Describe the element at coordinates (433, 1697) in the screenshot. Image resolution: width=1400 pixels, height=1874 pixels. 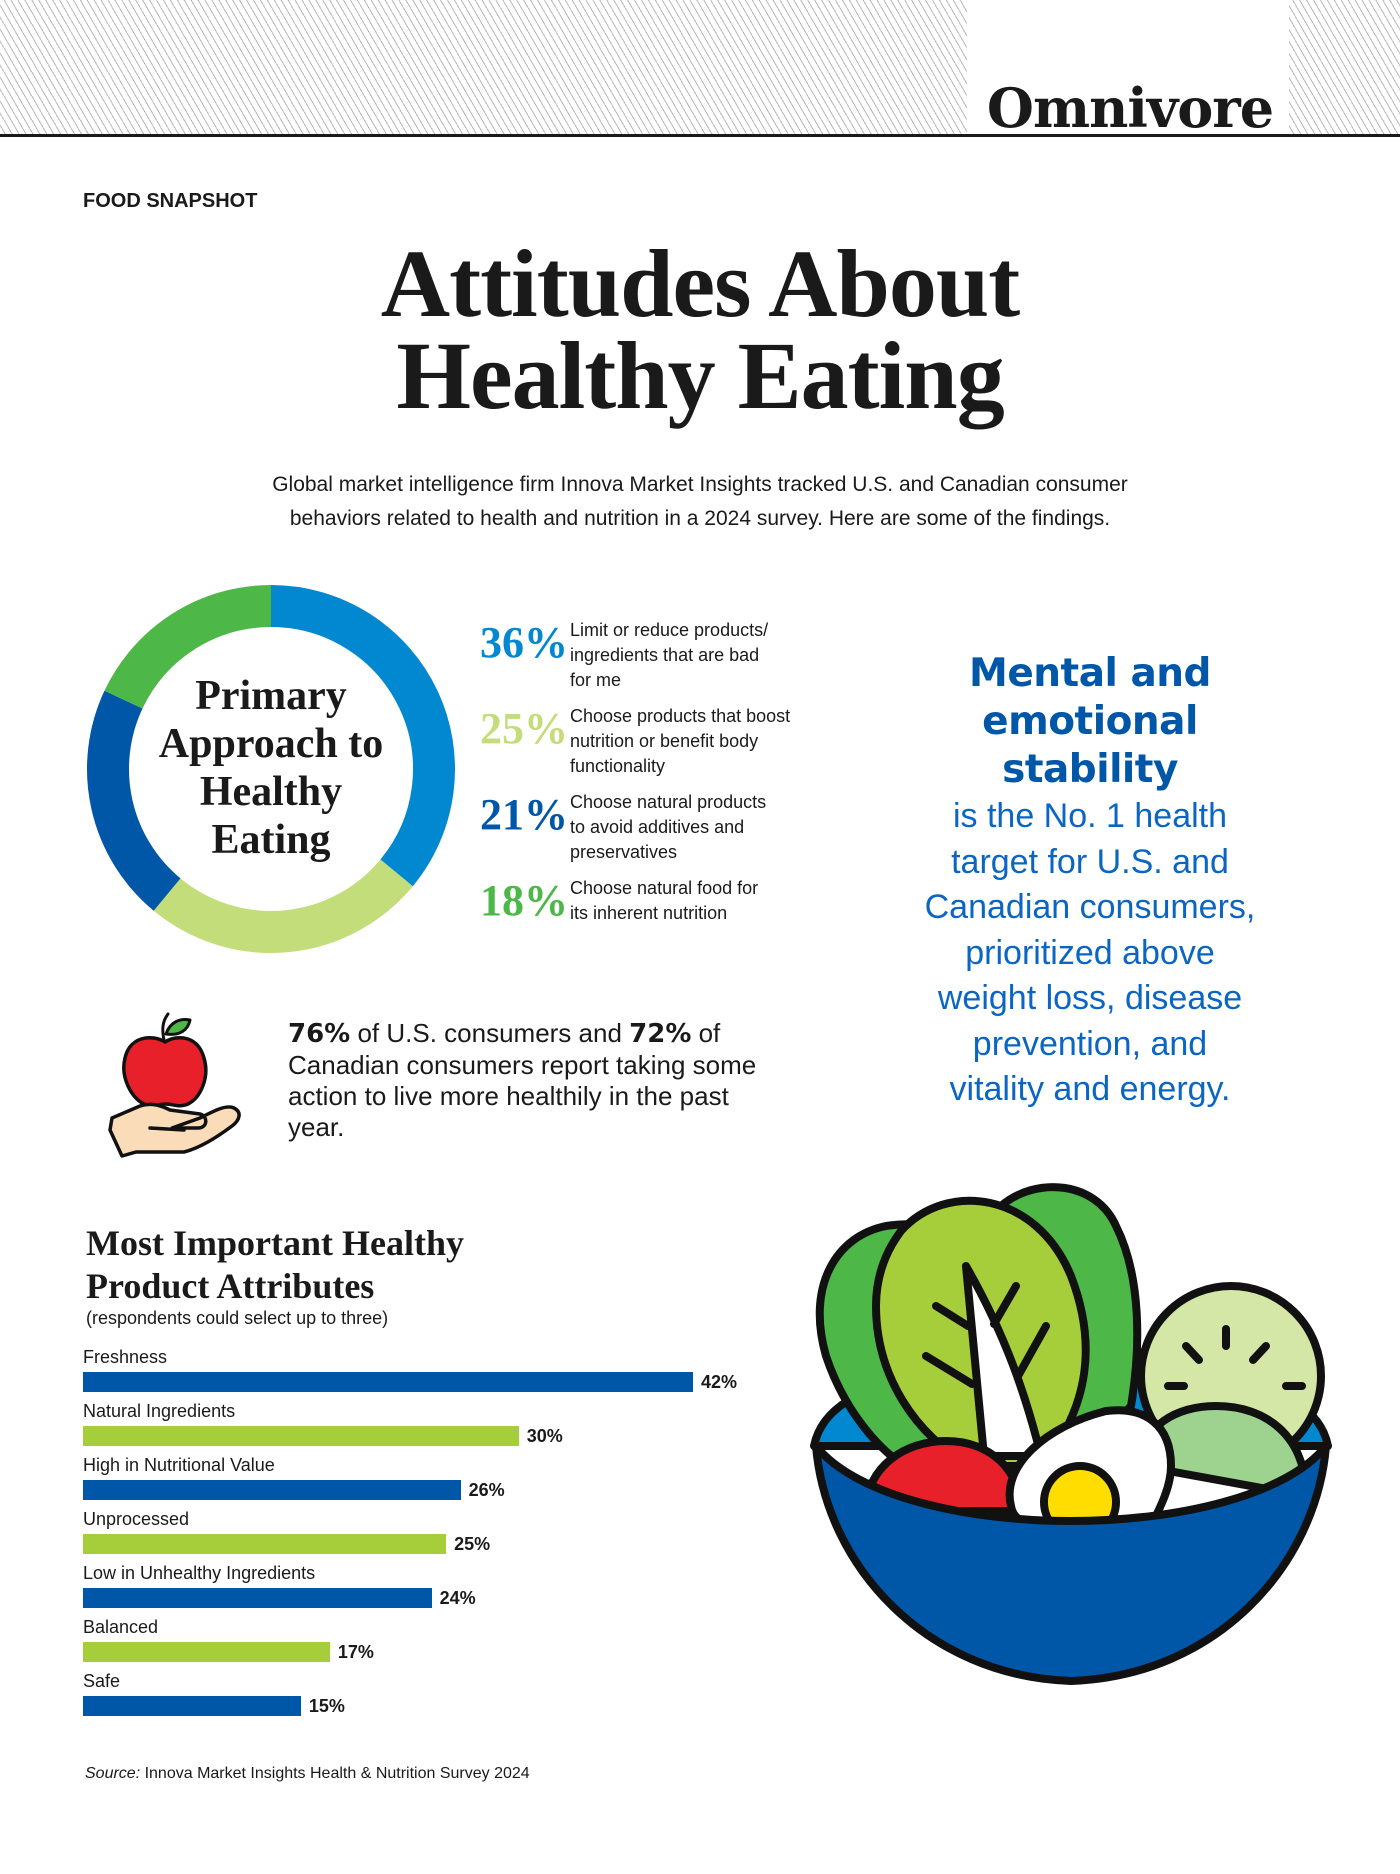
I see `bar-row: Safe 15%` at that location.